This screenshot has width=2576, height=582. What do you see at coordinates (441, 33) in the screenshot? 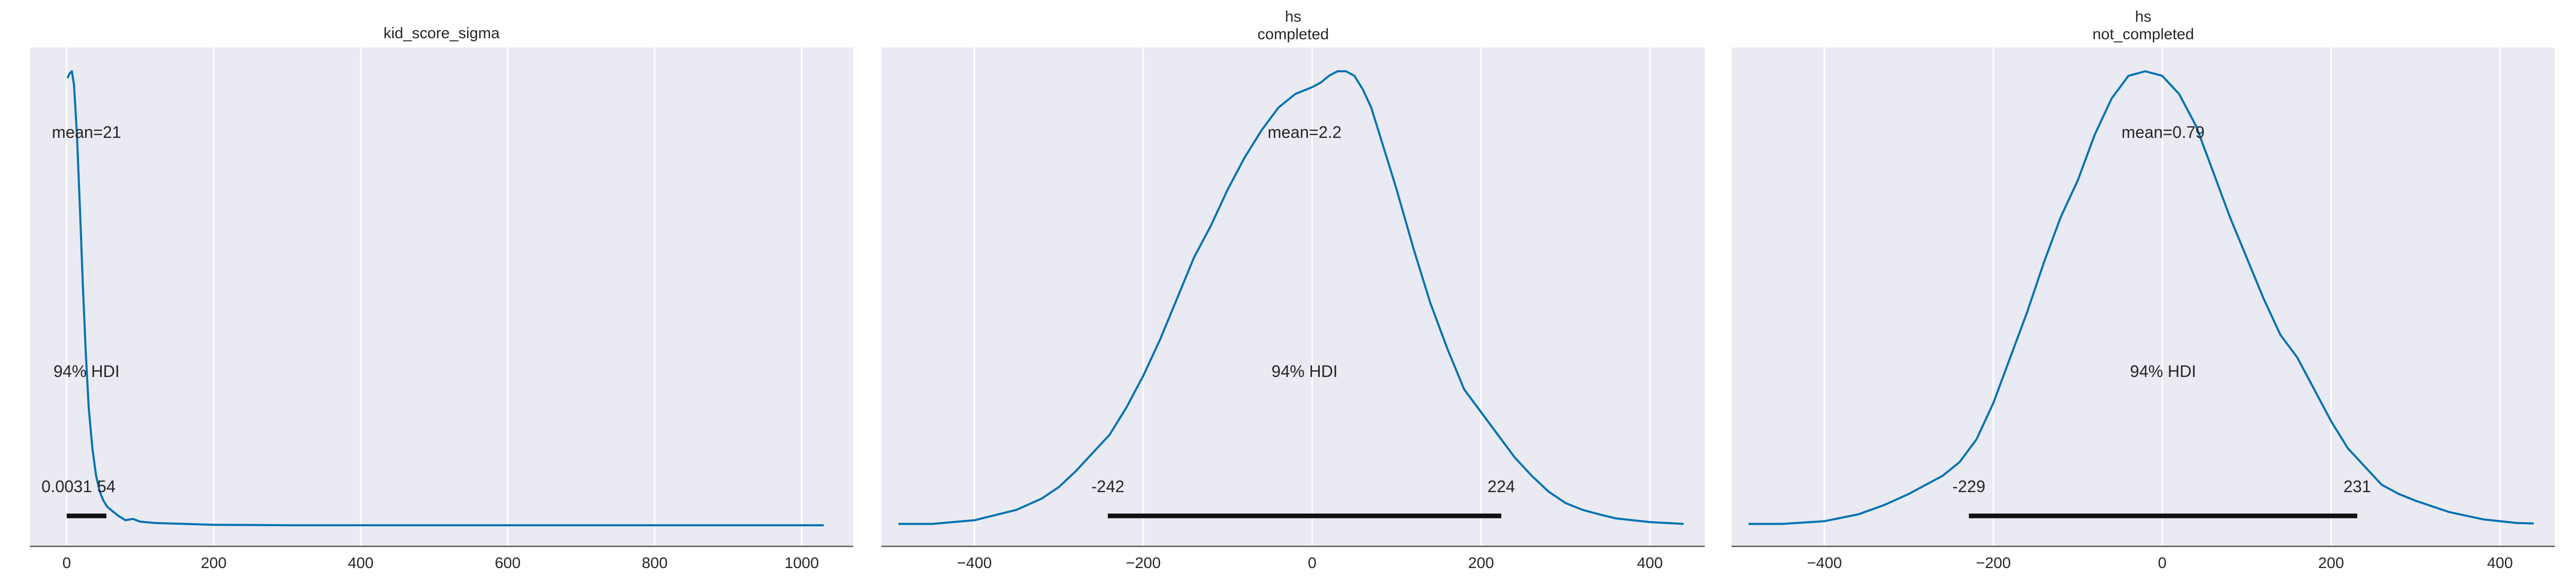
I see `panel-title: kid_score_sigma` at bounding box center [441, 33].